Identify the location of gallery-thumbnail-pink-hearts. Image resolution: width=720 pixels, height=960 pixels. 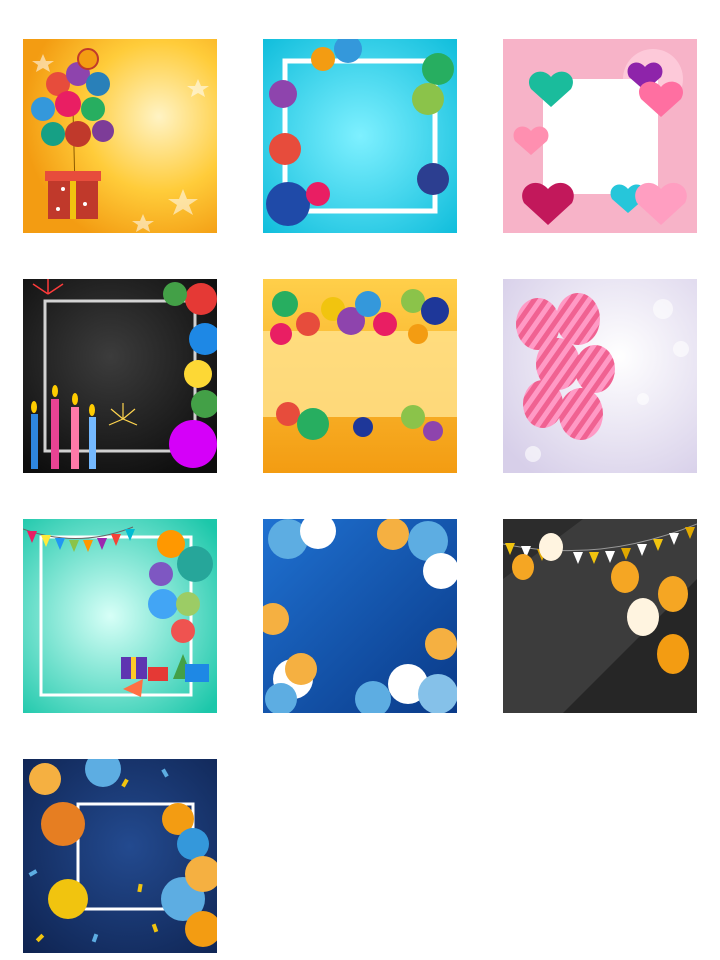
(600, 136).